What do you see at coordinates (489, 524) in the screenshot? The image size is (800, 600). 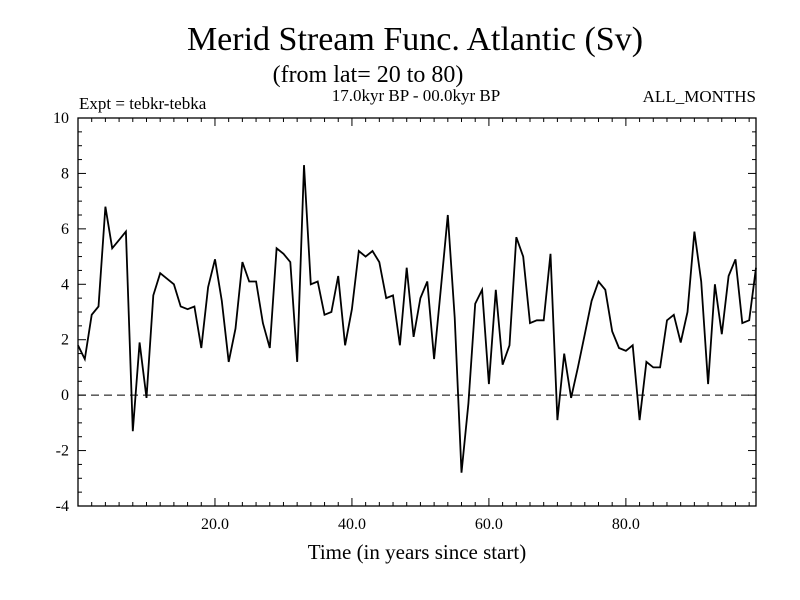 I see `x-tick-label: 60.0` at bounding box center [489, 524].